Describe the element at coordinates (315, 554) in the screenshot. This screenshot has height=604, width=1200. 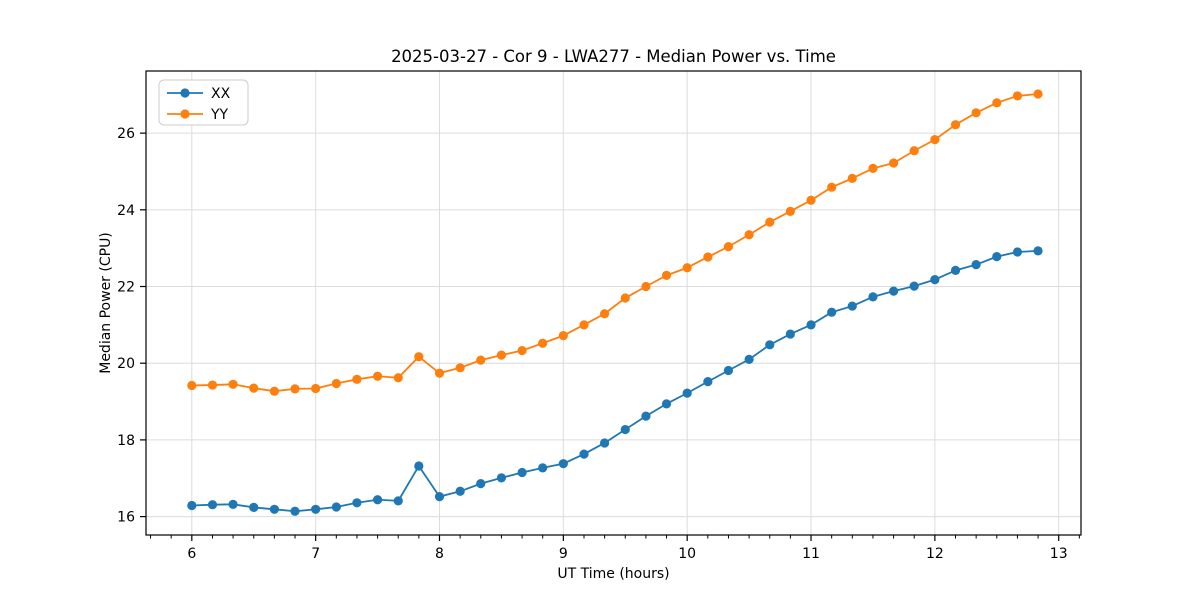
I see `x-tick-label: 7` at that location.